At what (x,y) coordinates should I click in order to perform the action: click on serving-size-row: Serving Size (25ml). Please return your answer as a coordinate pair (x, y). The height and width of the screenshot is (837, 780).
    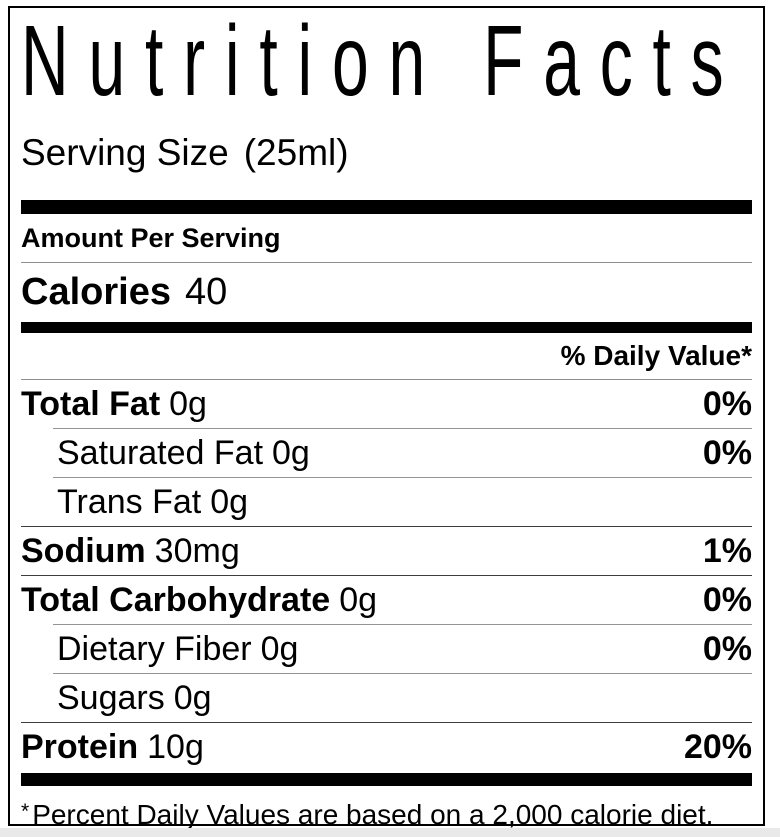
    Looking at the image, I should click on (386, 153).